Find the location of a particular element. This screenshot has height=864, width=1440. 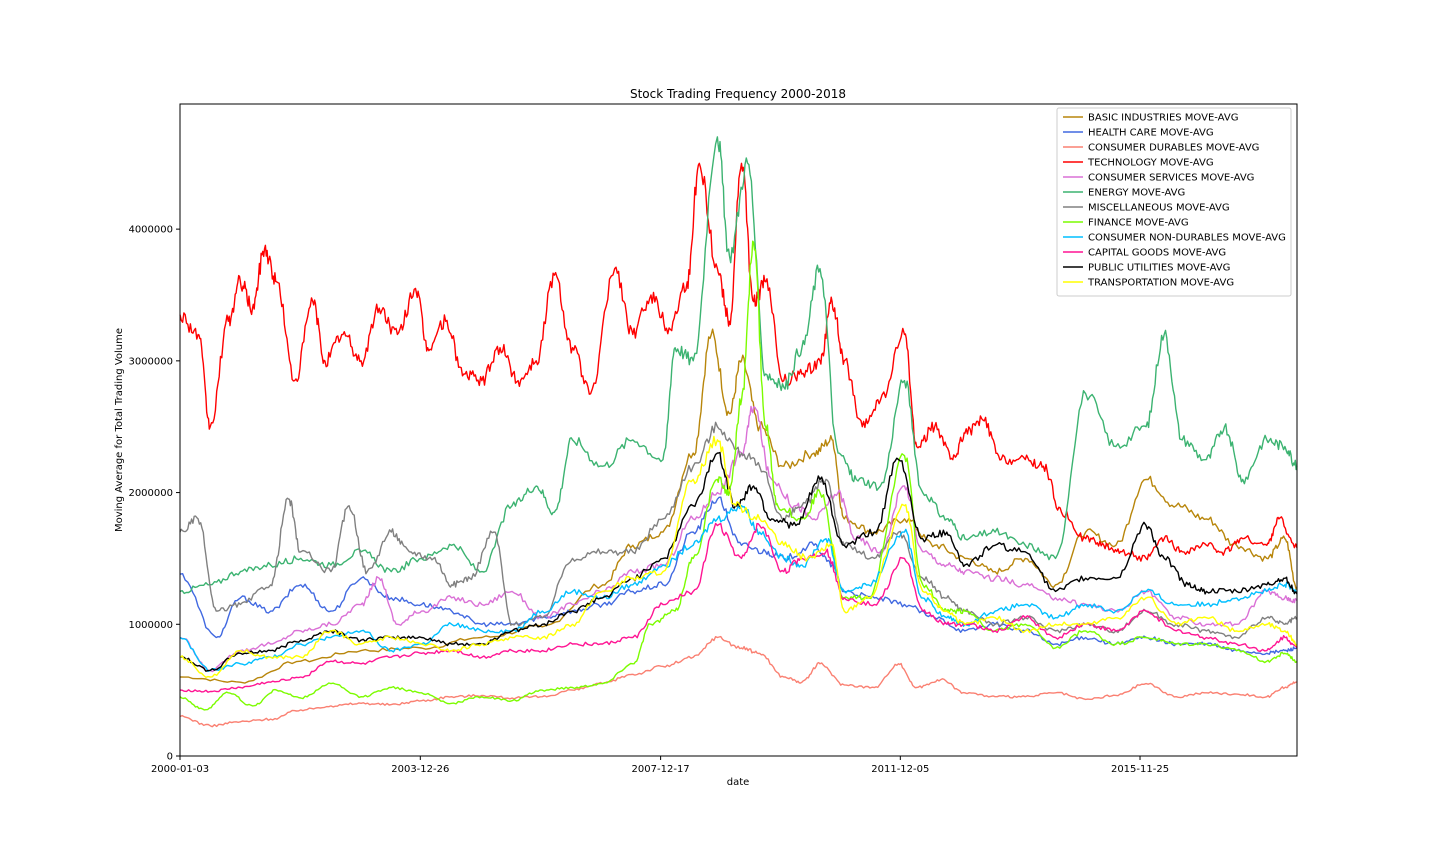

legend-entry: CONSUMER DURABLES MOVE-AVG is located at coordinates (1173, 148).